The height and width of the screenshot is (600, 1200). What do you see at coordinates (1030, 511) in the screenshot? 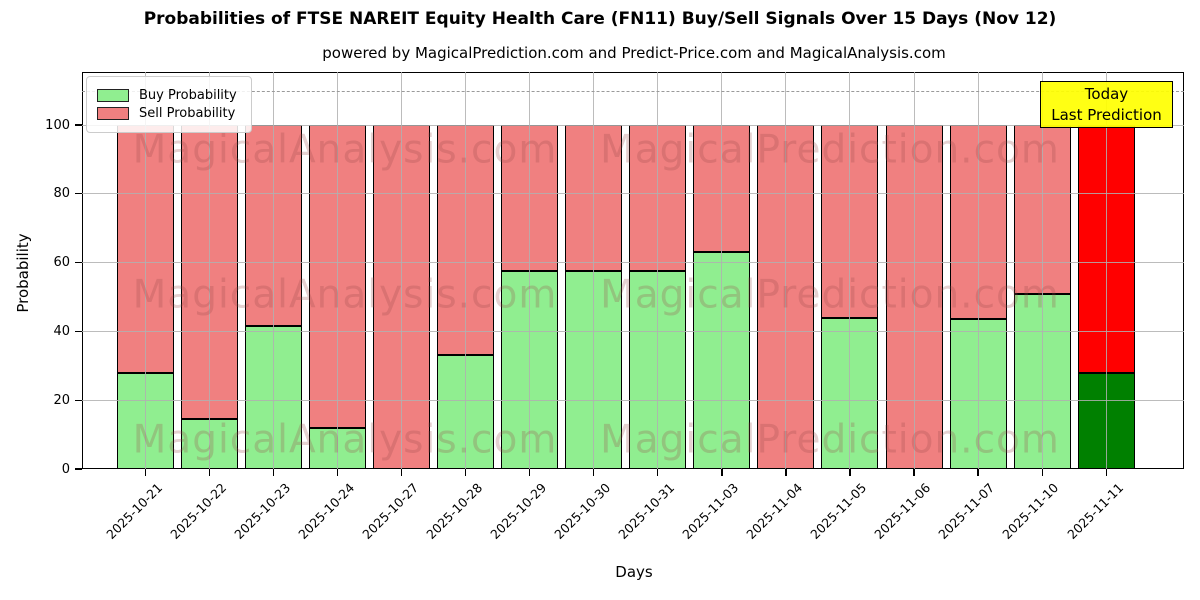
I see `x-tick-label: 2025-11-10` at bounding box center [1030, 511].